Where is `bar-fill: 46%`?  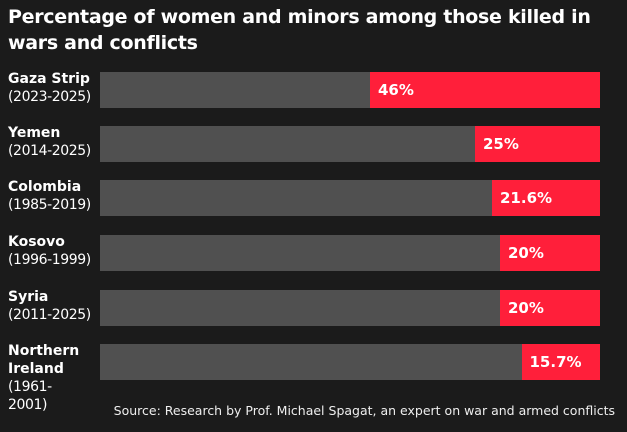
bar-fill: 46% is located at coordinates (485, 90).